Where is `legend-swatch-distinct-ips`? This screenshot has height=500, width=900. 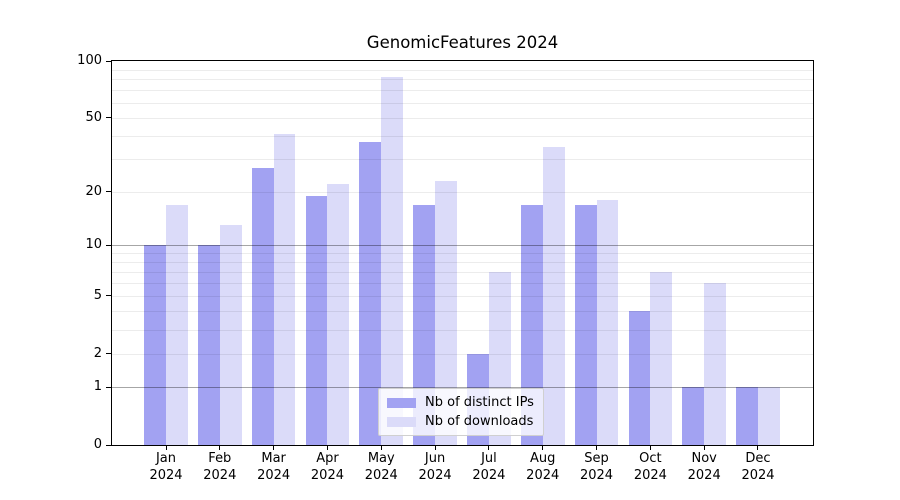 legend-swatch-distinct-ips is located at coordinates (401, 402).